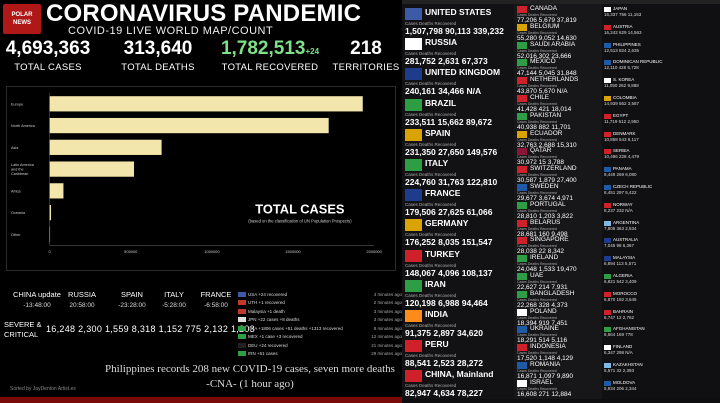 The image size is (720, 403). What do you see at coordinates (22, 19) in the screenshot?
I see `channel-logo: POLAR NEWS` at bounding box center [22, 19].